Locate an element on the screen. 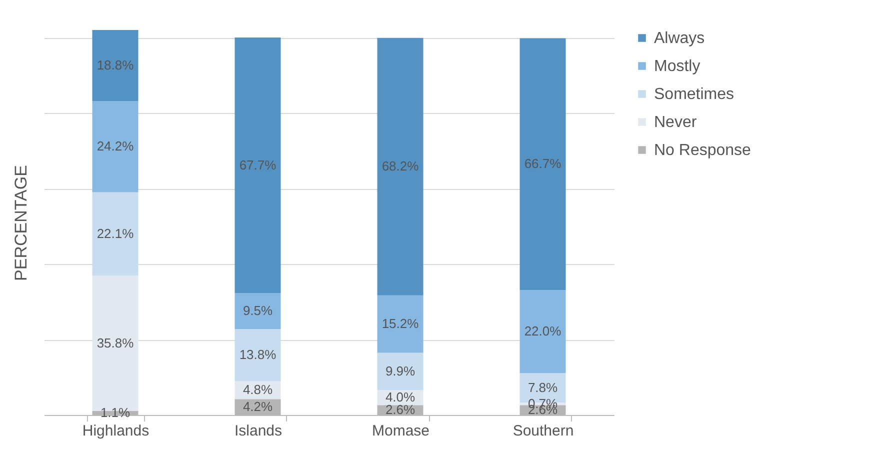 Image resolution: width=878 pixels, height=463 pixels. data-label: 2.6% is located at coordinates (400, 410).